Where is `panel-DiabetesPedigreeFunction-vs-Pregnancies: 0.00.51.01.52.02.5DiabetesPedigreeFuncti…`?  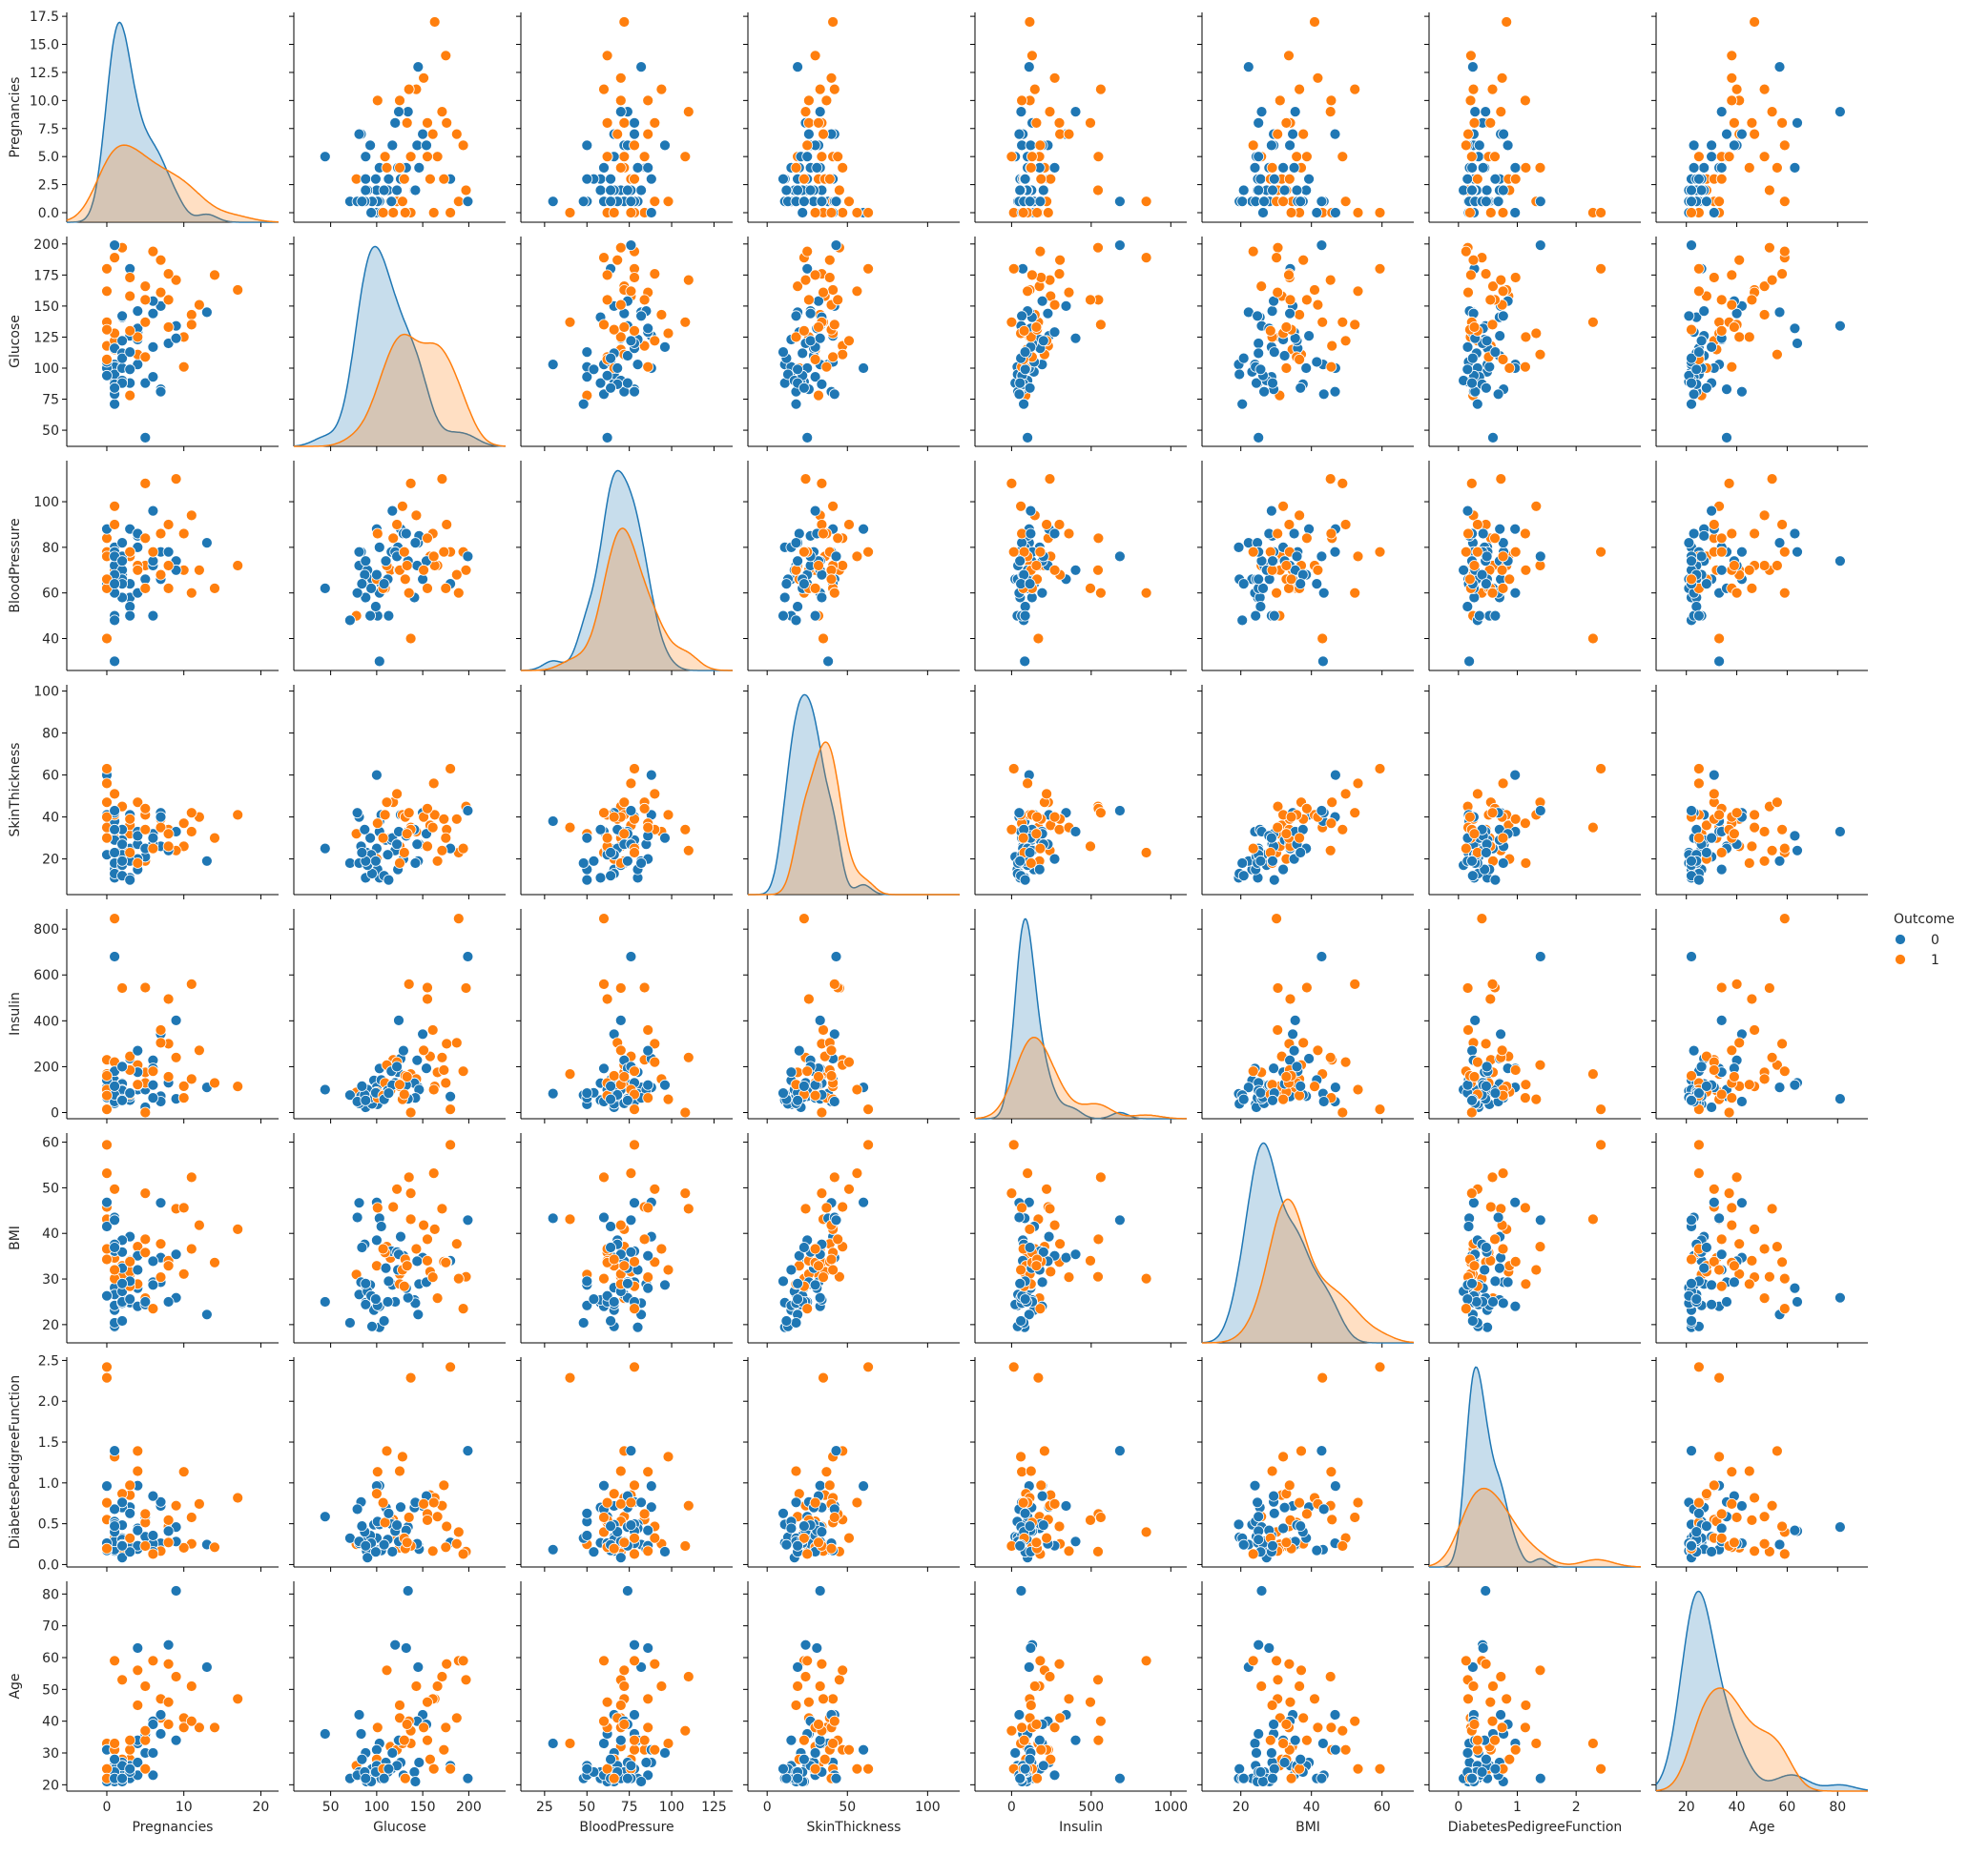
panel-DiabetesPedigreeFunction-vs-Pregnancies: 0.00.51.01.52.02.5DiabetesPedigreeFuncti… is located at coordinates (143, 1463).